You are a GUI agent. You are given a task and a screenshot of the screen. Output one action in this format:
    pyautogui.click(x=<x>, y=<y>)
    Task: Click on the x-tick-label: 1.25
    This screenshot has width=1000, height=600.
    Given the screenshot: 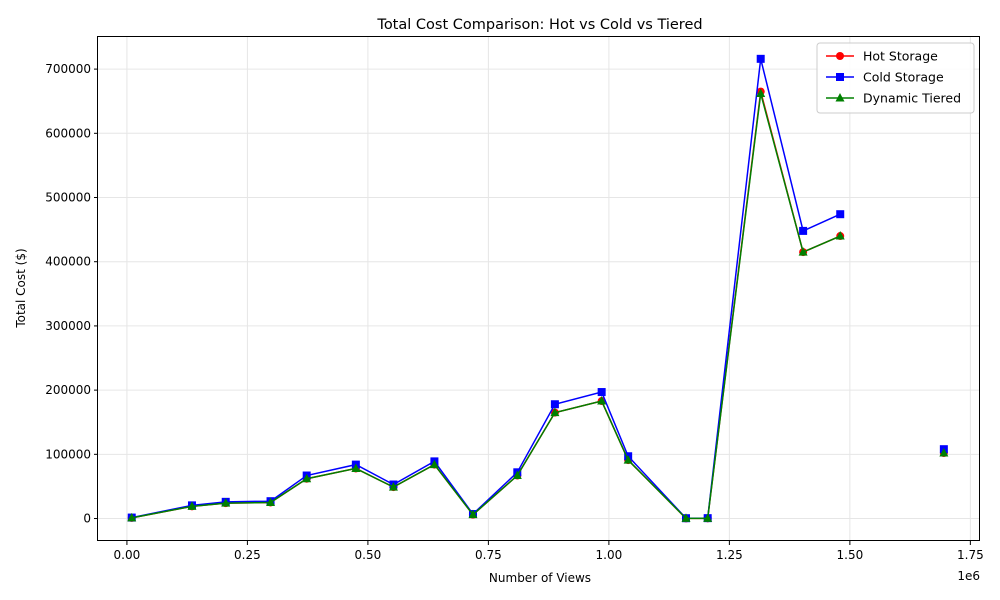 What is the action you would take?
    pyautogui.click(x=729, y=555)
    